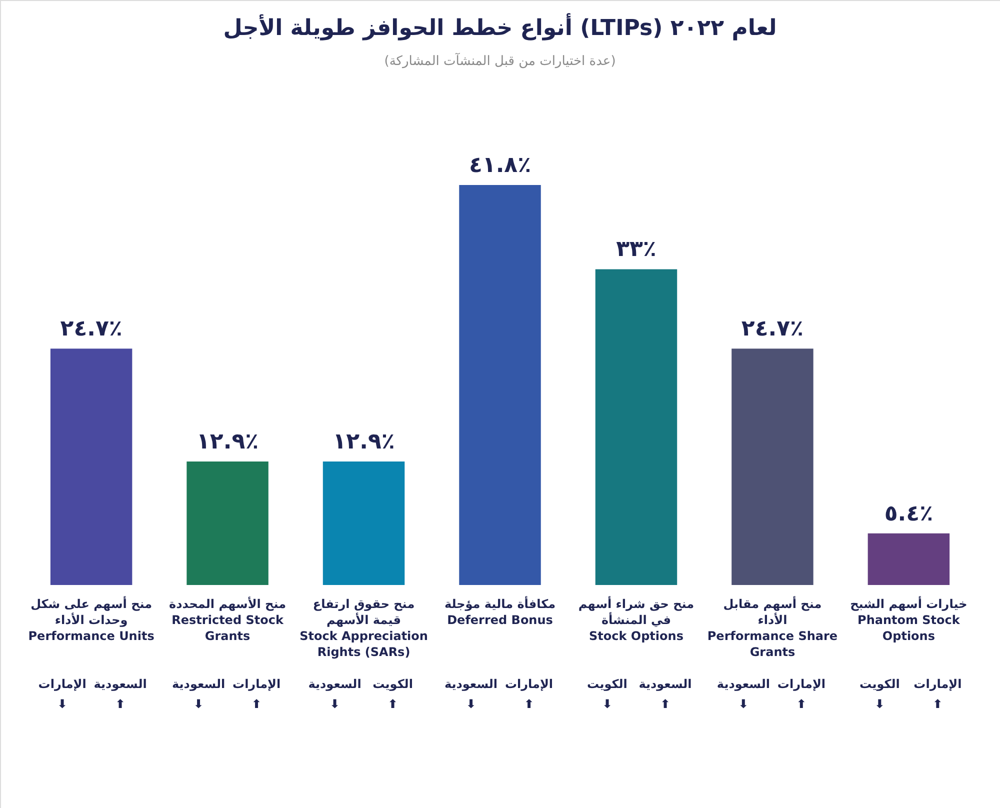 This screenshot has width=1000, height=808. I want to click on text: الإمارات ⬇, so click(62, 694).